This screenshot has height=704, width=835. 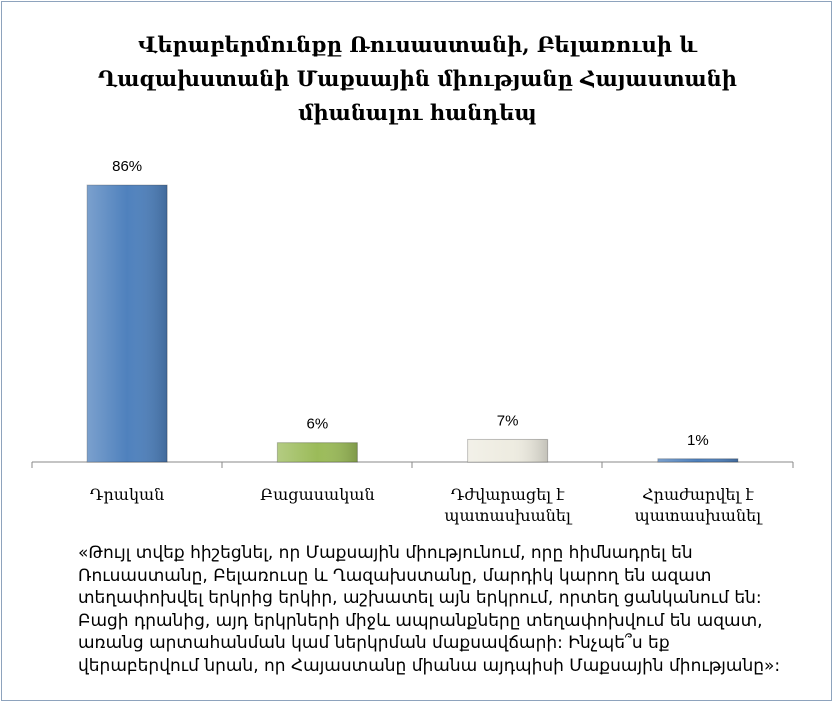 What do you see at coordinates (318, 424) in the screenshot?
I see `data-label: 6%` at bounding box center [318, 424].